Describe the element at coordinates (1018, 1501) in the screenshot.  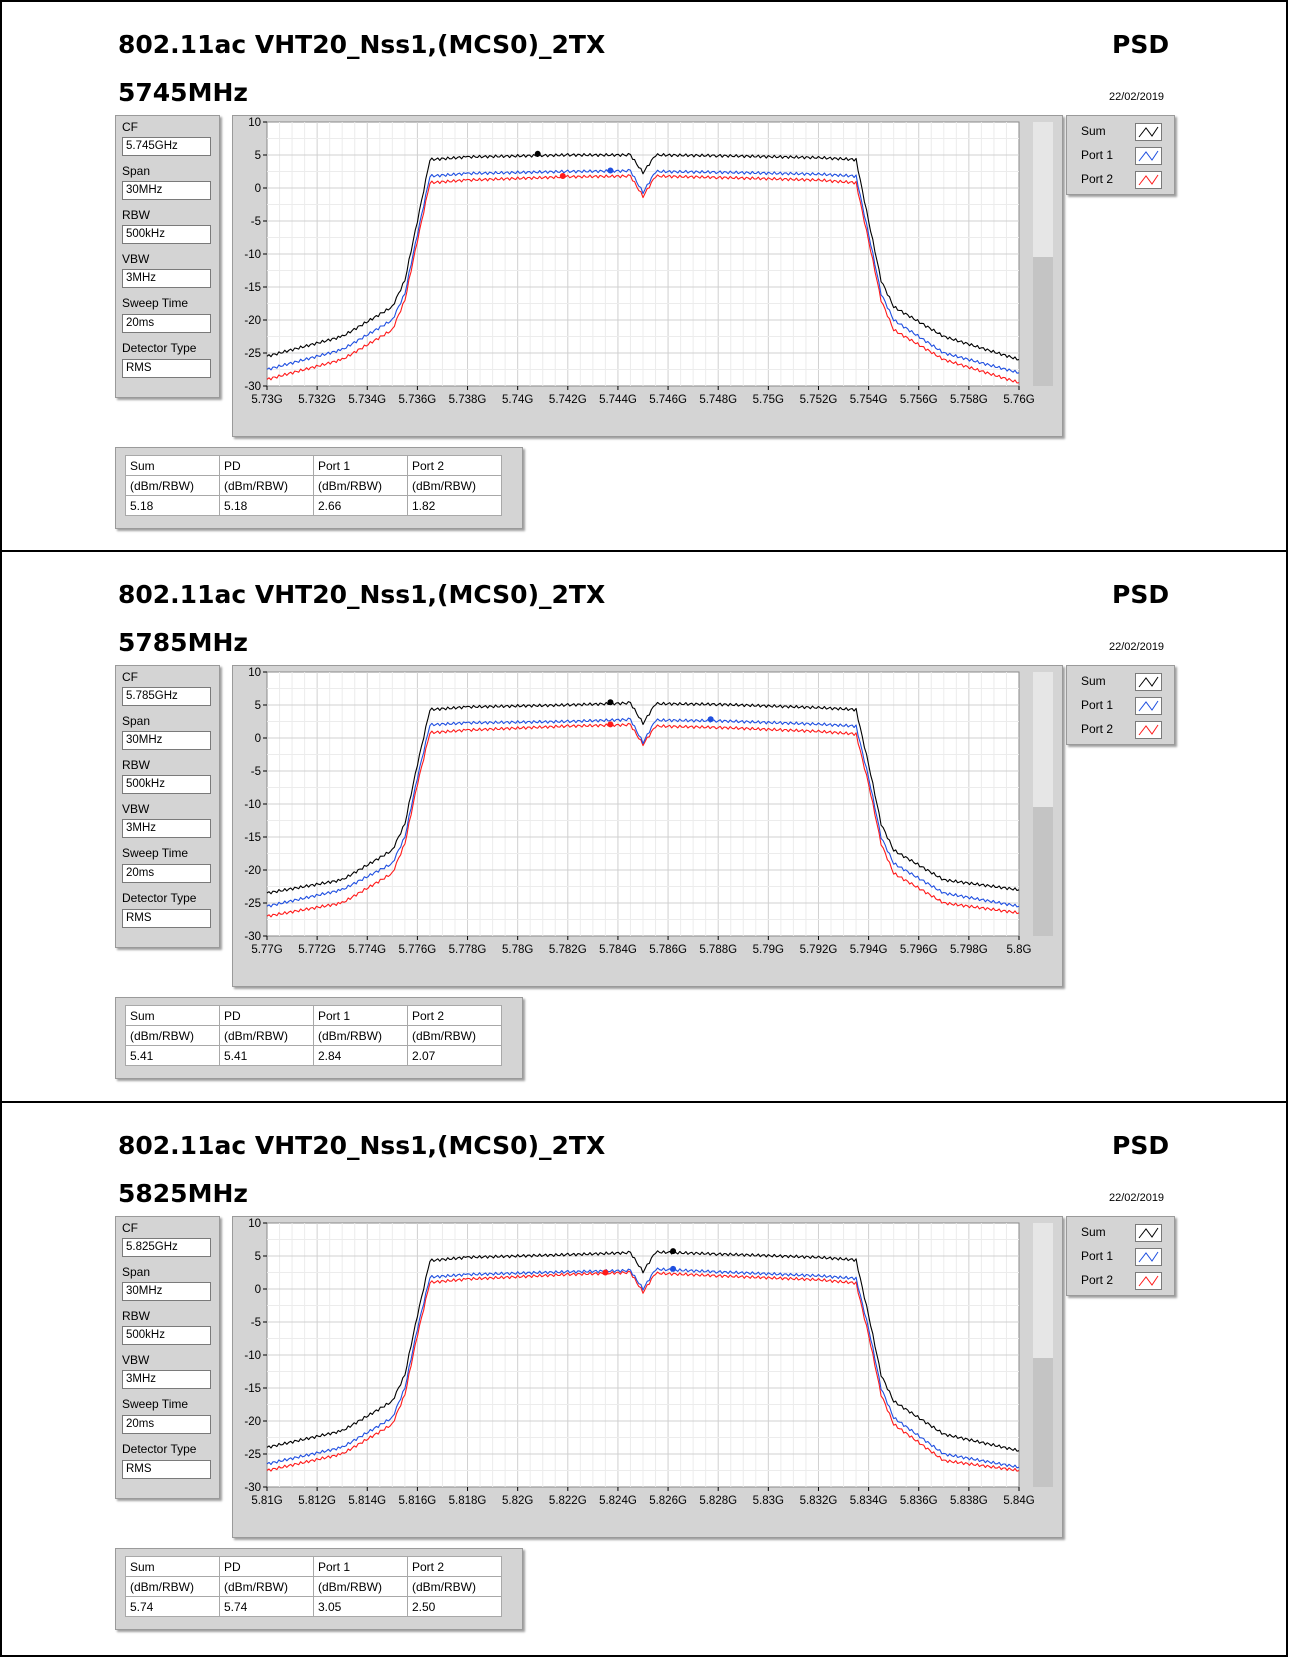
I see `x-tick-label: 5.84G` at that location.